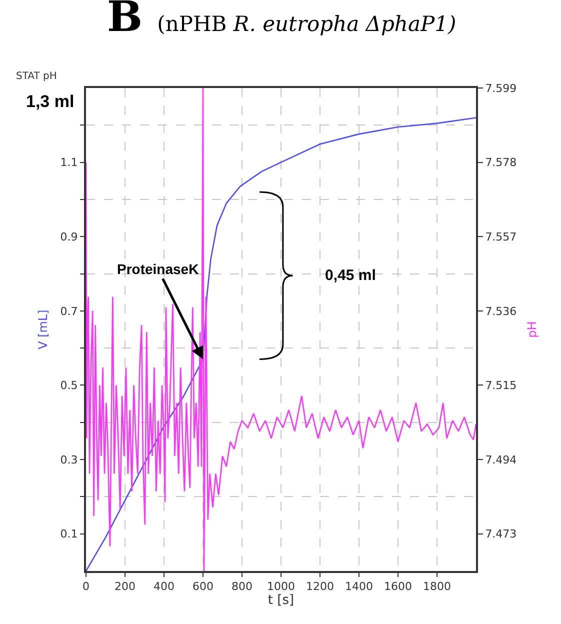  Describe the element at coordinates (43, 330) in the screenshot. I see `y-axis-title: V [mL]` at that location.